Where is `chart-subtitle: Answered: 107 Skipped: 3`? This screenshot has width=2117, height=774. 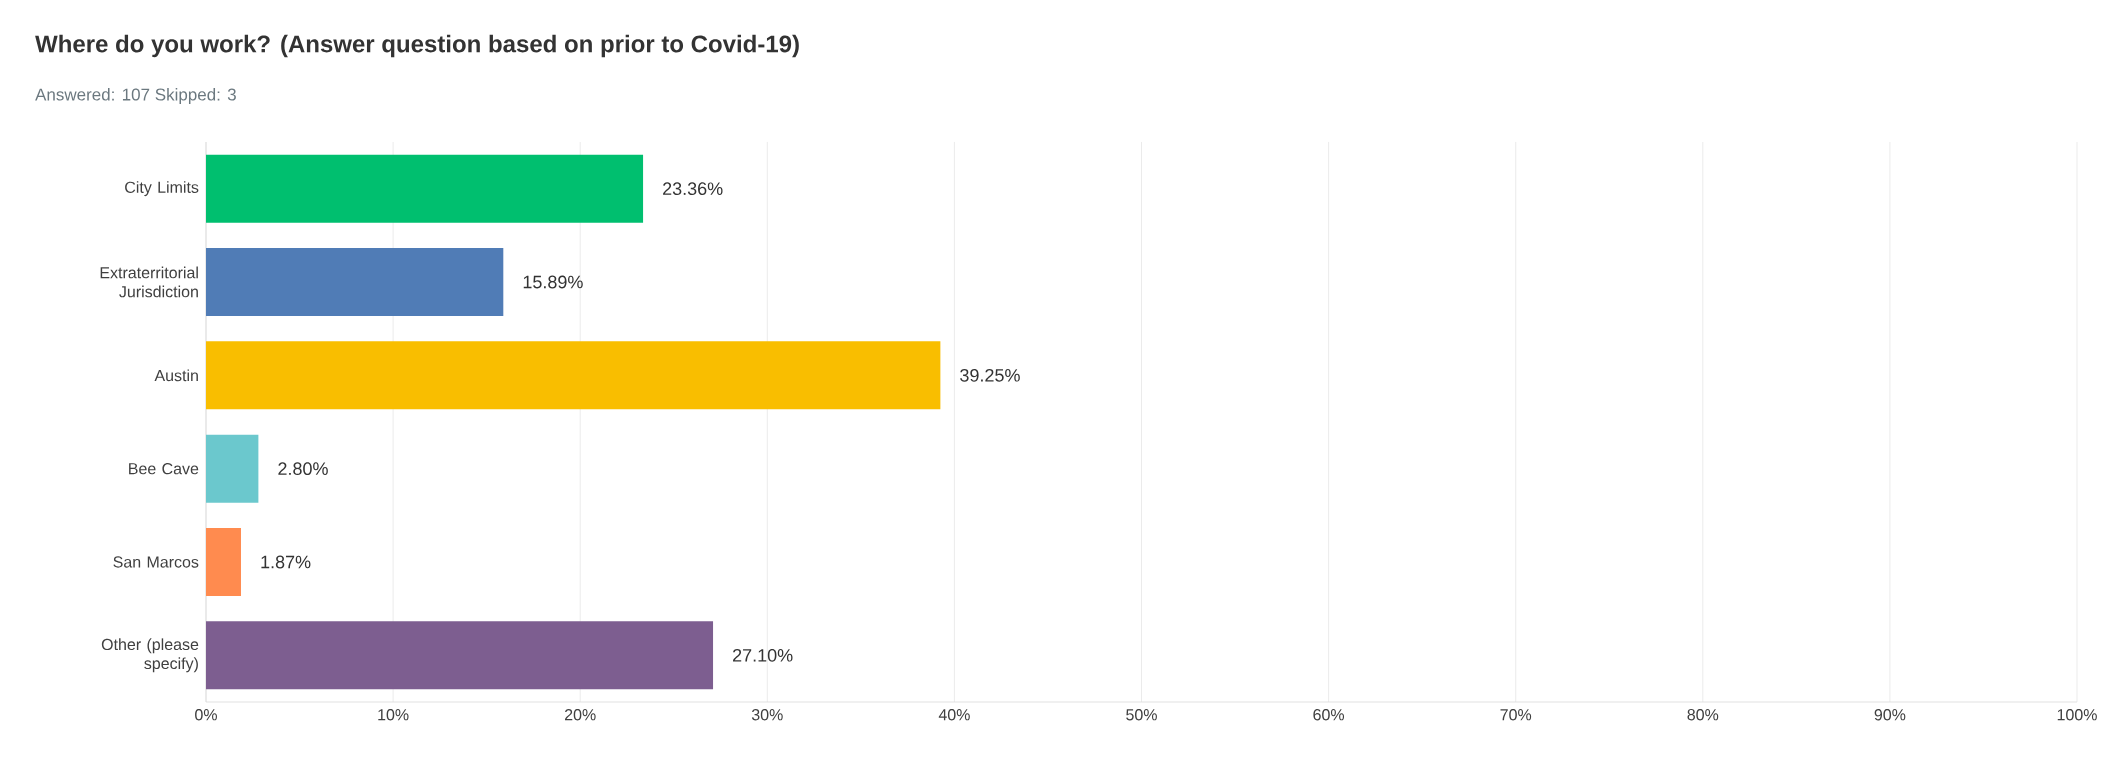
chart-subtitle: Answered: 107 Skipped: 3 is located at coordinates (135, 96).